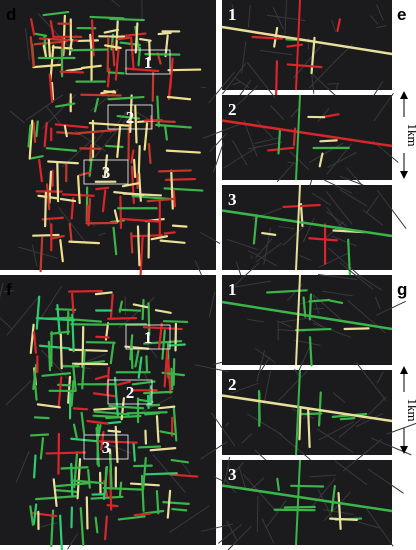 Image resolution: width=416 pixels, height=550 pixels. I want to click on region-marker: 2, so click(130, 117).